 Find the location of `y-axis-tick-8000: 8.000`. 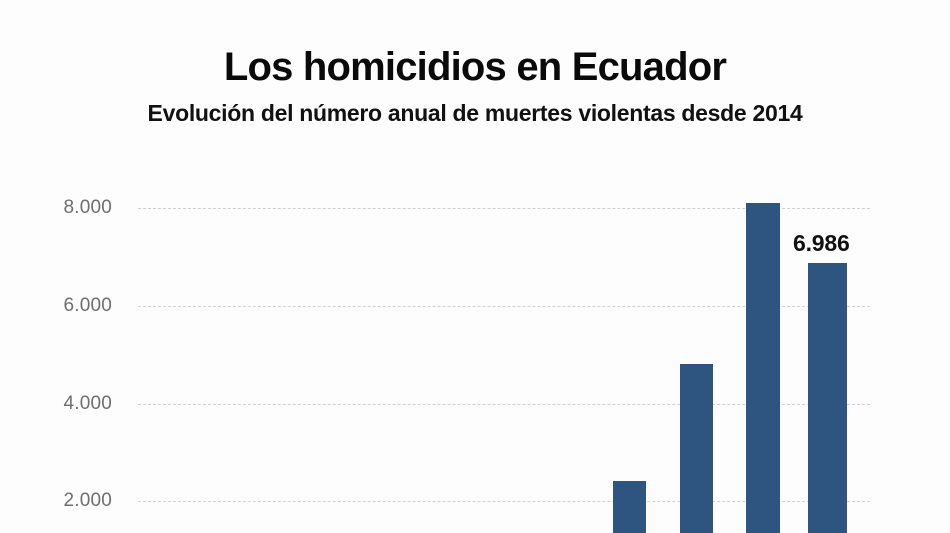

y-axis-tick-8000: 8.000 is located at coordinates (87, 207).